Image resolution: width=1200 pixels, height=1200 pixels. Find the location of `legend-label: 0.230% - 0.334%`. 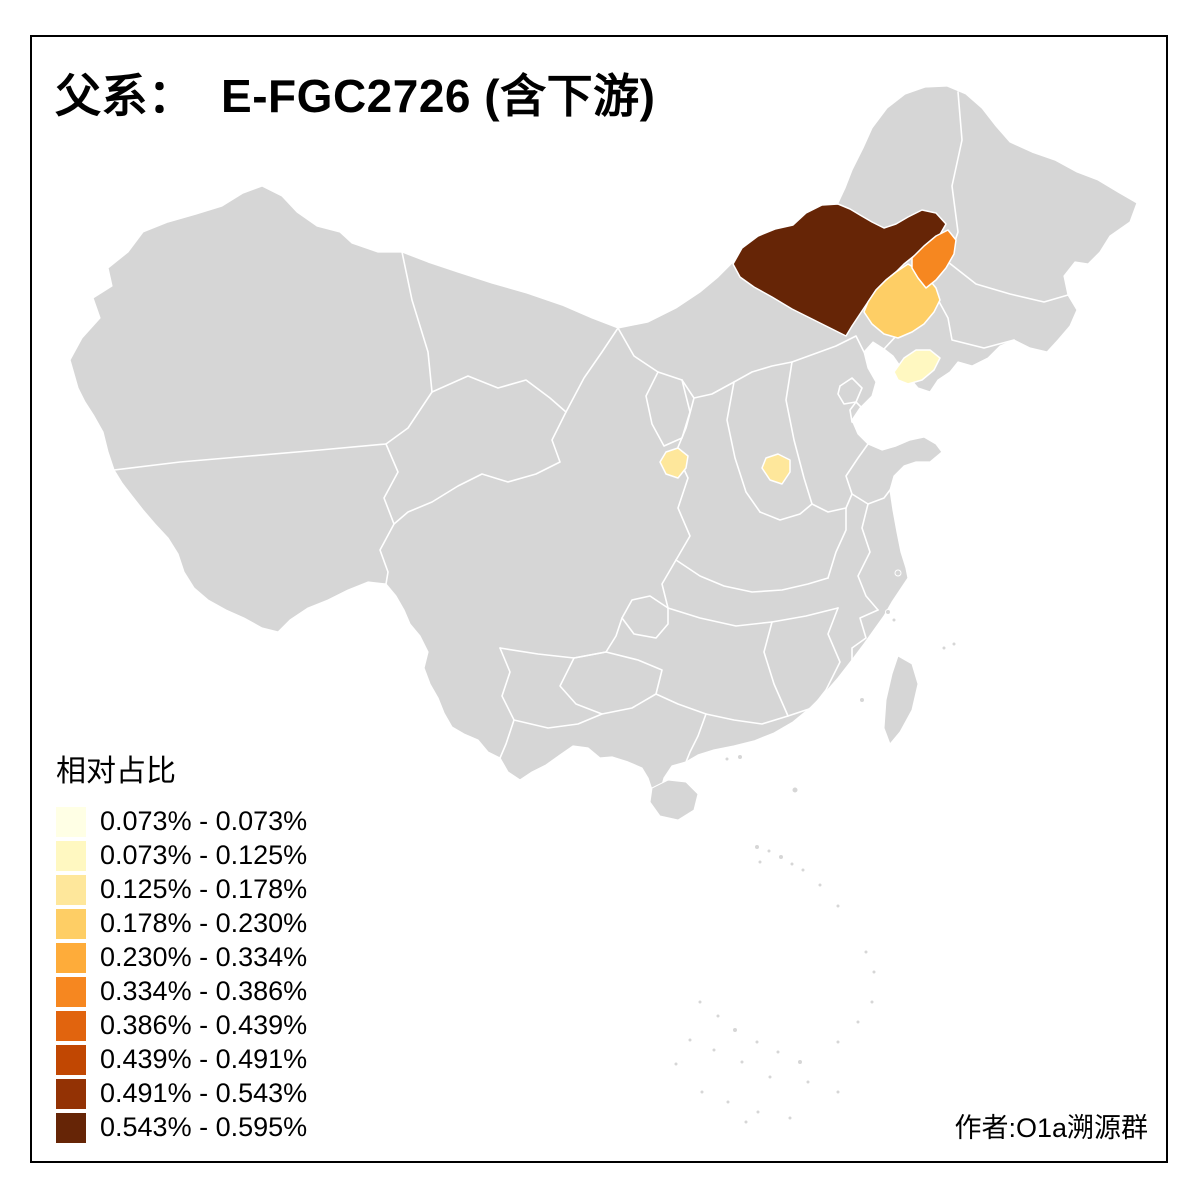

legend-label: 0.230% - 0.334% is located at coordinates (204, 957).